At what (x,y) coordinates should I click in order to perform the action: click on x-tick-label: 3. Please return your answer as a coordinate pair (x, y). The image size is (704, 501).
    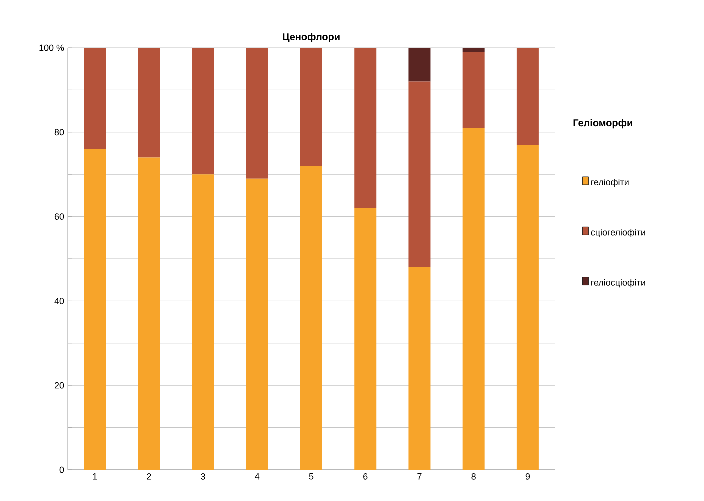
    Looking at the image, I should click on (203, 477).